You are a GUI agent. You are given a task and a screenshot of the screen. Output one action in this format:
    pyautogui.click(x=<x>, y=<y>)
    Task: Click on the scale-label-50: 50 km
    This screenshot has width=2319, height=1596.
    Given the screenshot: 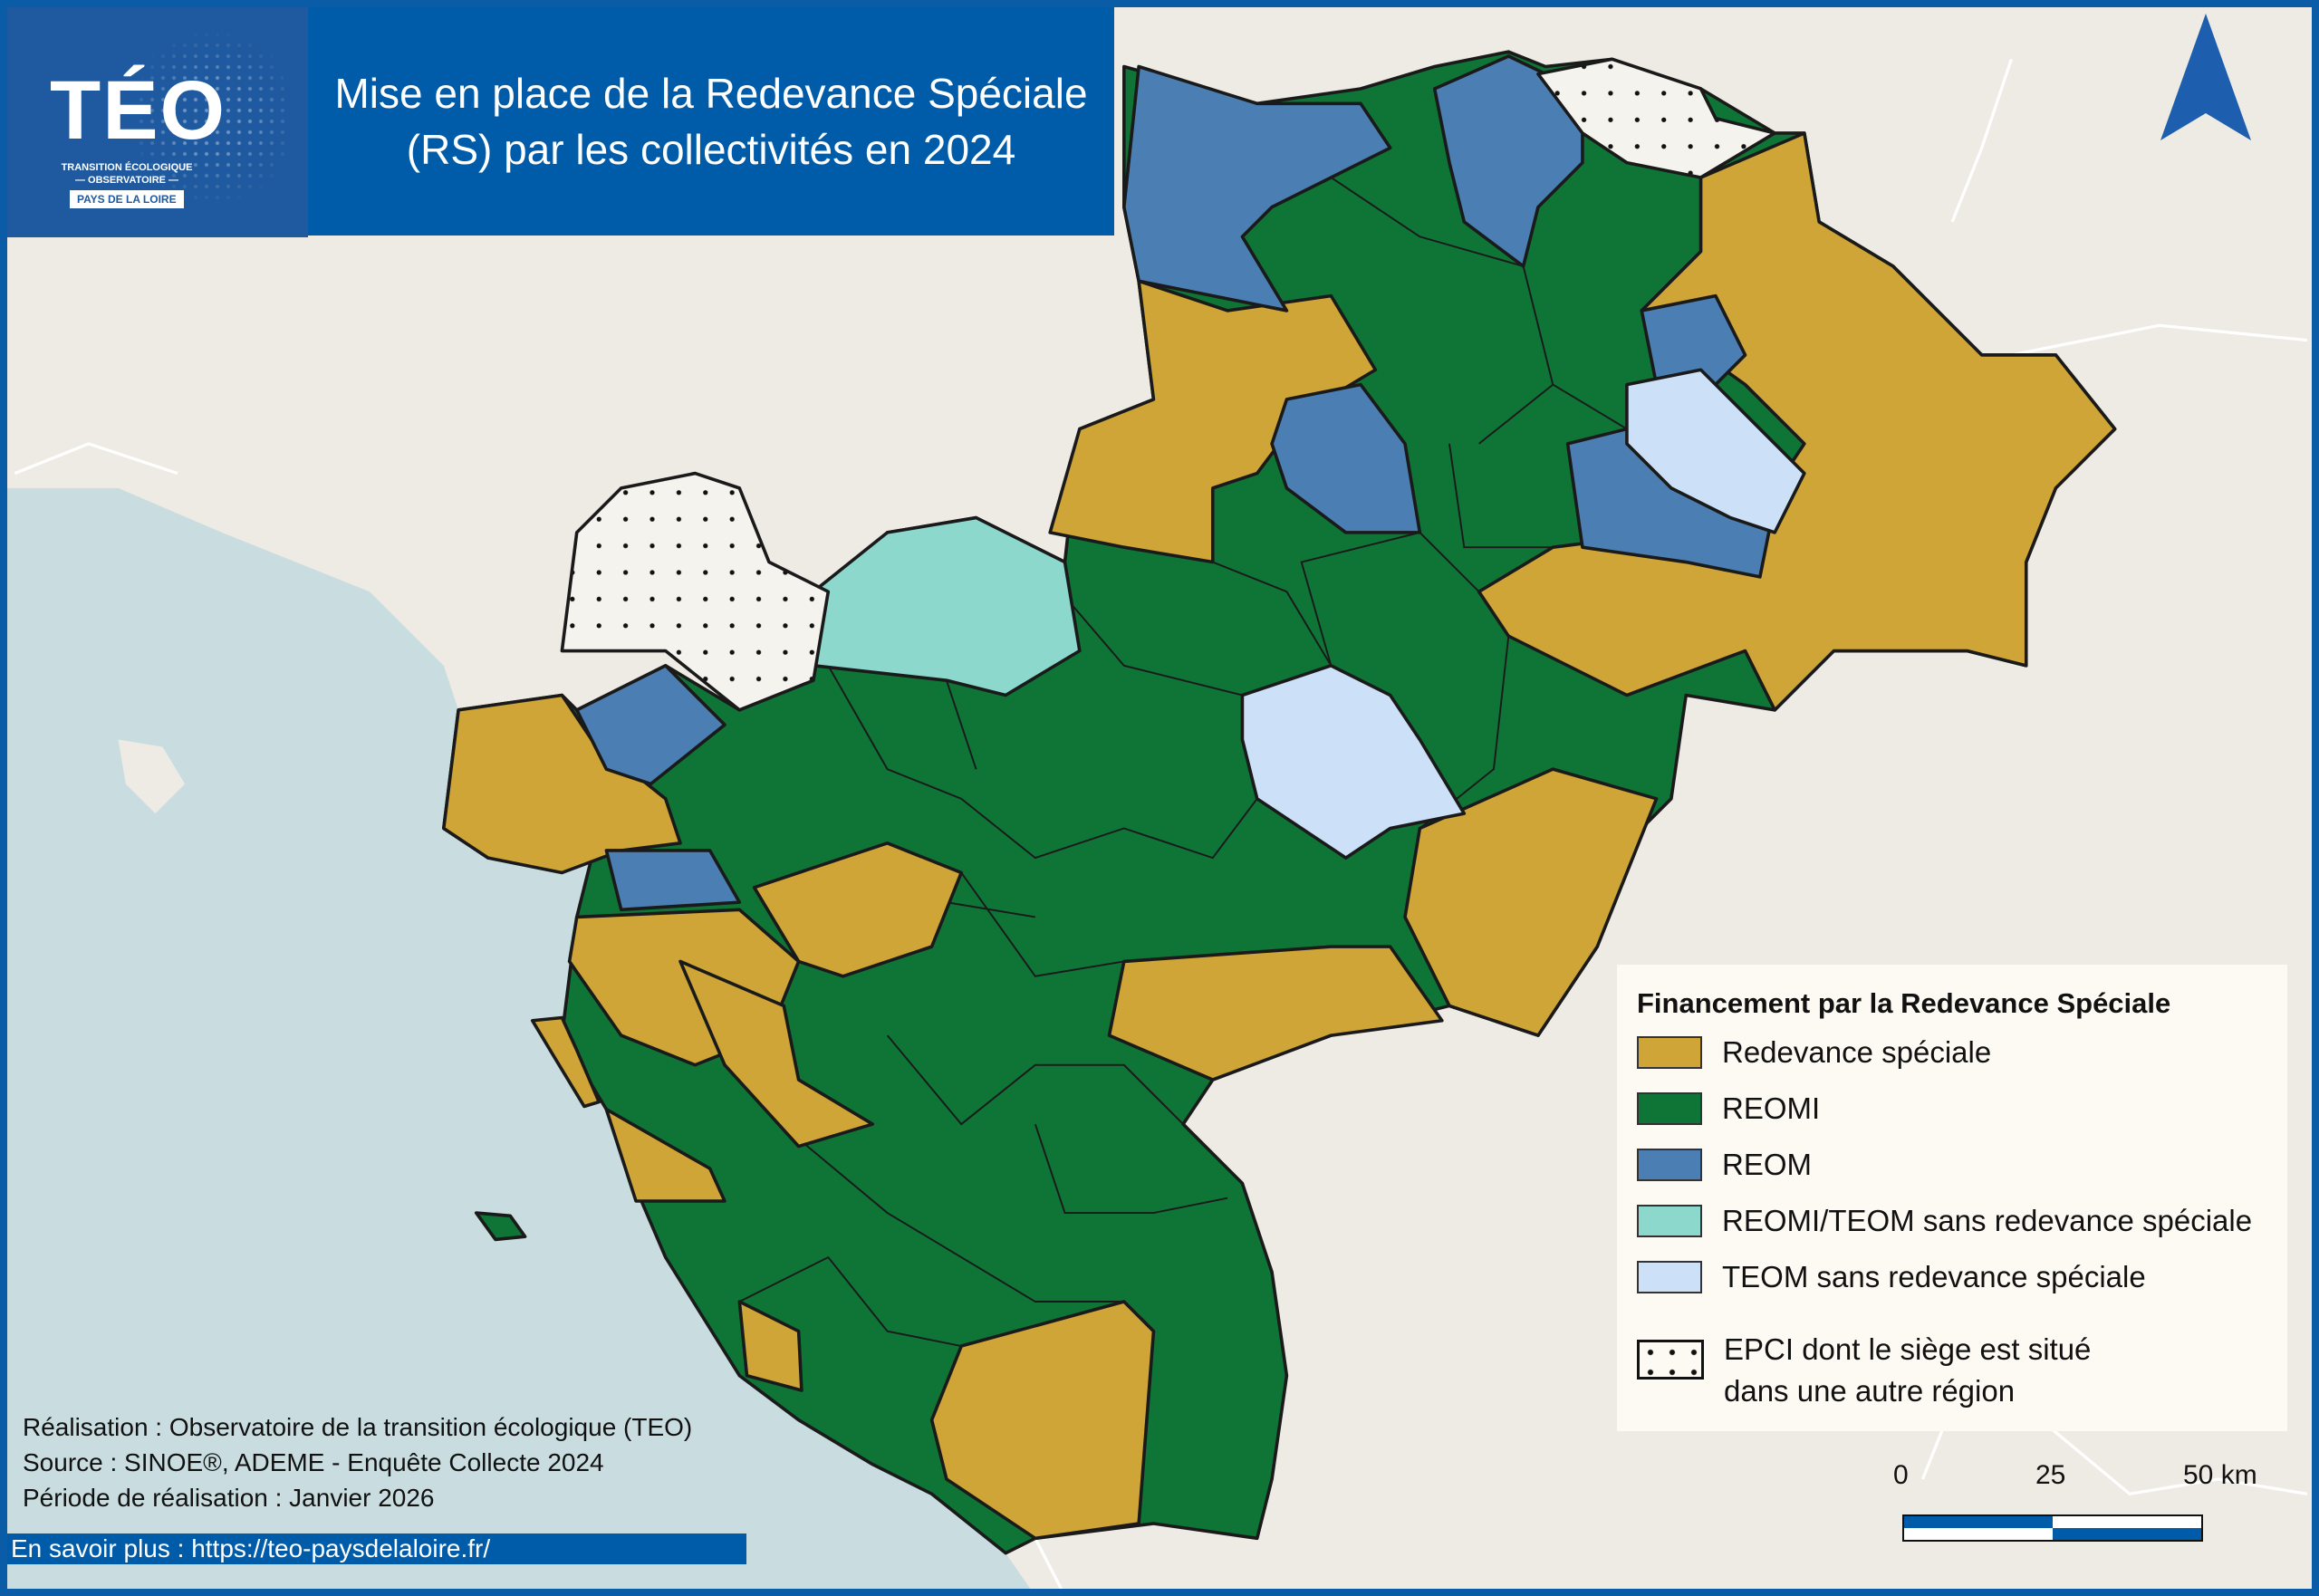 What is the action you would take?
    pyautogui.click(x=2220, y=1475)
    